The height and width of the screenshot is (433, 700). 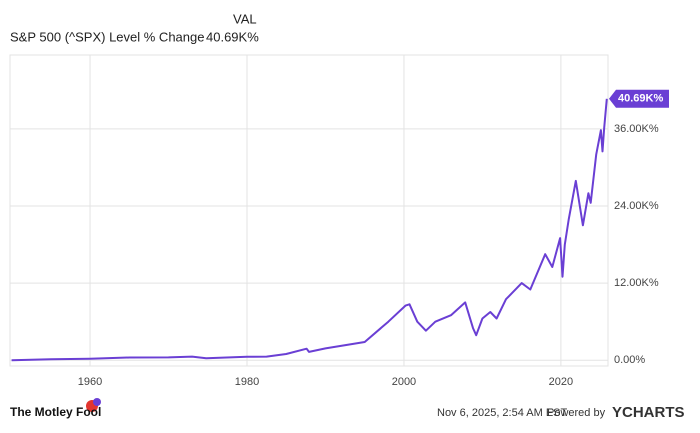 What do you see at coordinates (576, 413) in the screenshot?
I see `powered-by: Powered by` at bounding box center [576, 413].